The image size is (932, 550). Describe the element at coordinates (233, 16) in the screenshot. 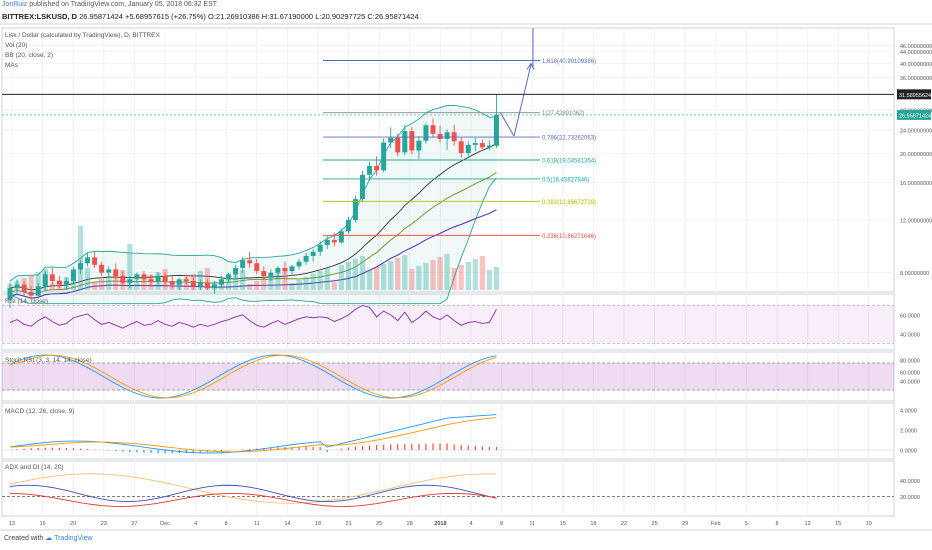

I see `open-label: O:21.26910386` at that location.